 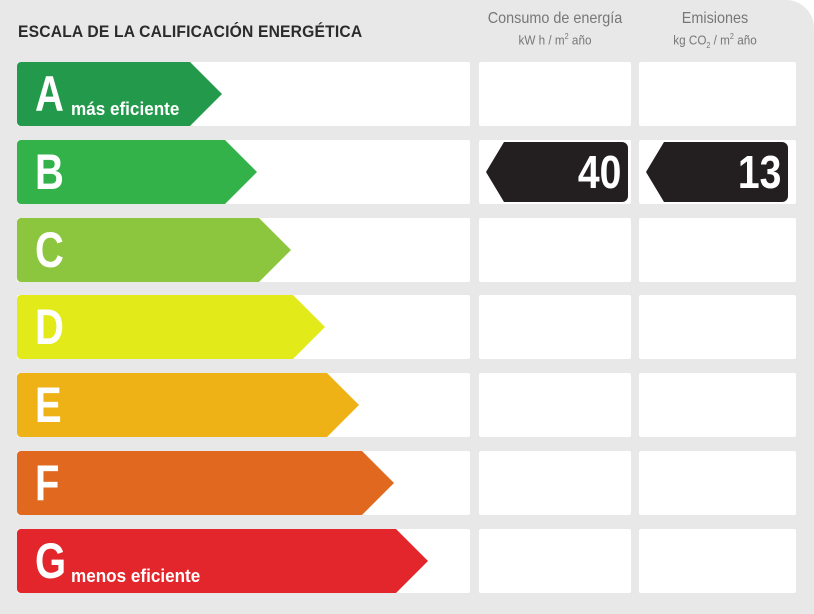 I want to click on rating-letter: B, so click(x=49, y=172).